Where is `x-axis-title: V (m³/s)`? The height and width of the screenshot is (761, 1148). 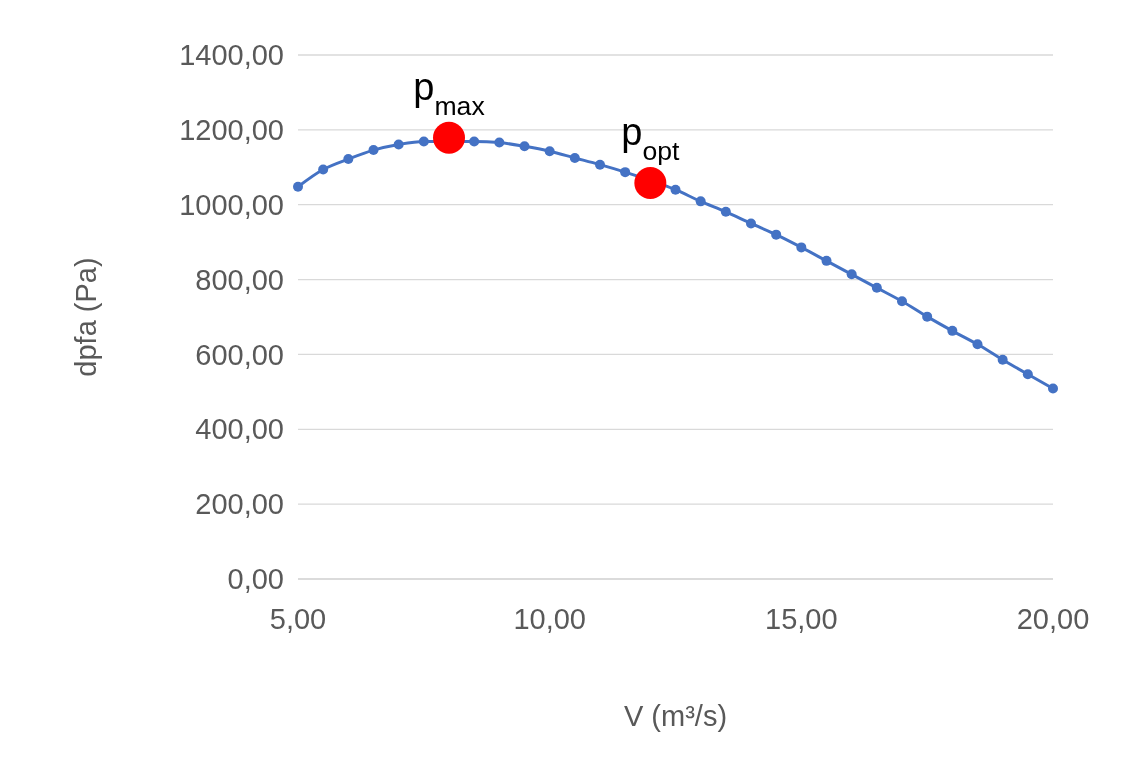 x-axis-title: V (m³/s) is located at coordinates (675, 716).